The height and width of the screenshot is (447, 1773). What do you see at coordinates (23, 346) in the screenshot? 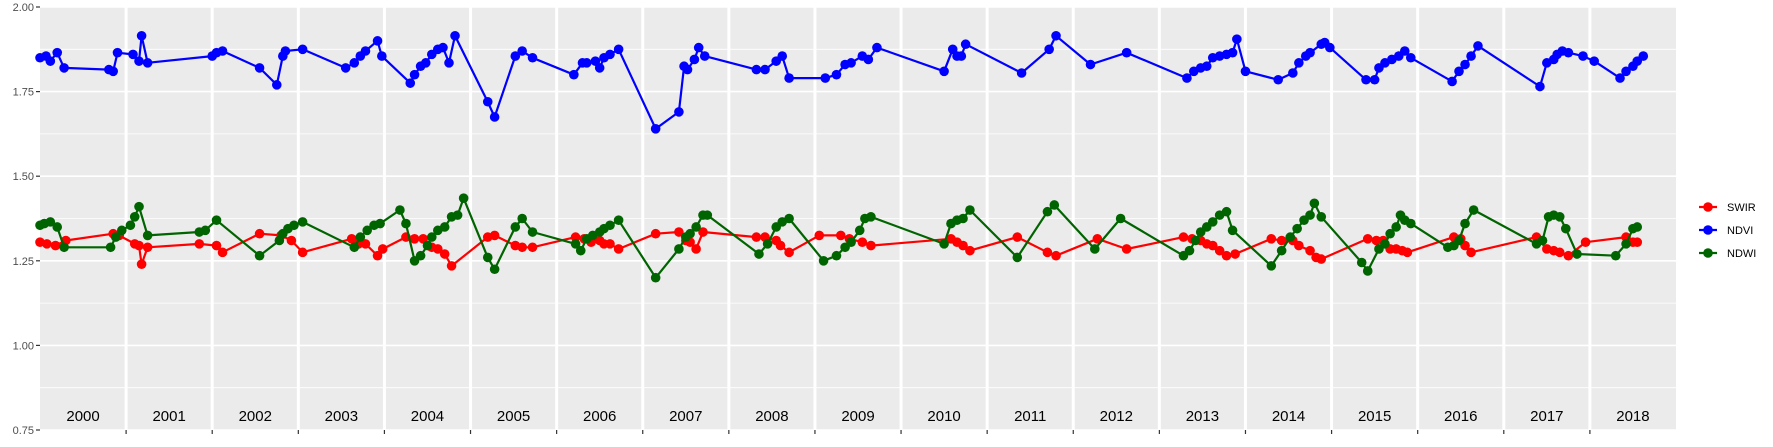
I see `y-tick-label: 1.00` at bounding box center [23, 346].